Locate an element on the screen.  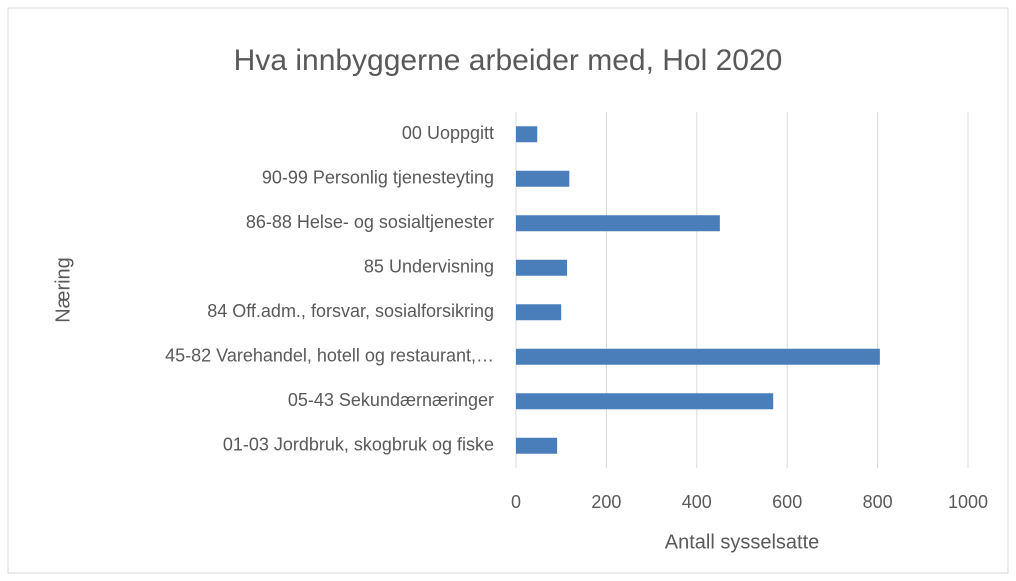
y-tick-label: 84 Off.adm., forsvar, sosialforsikring is located at coordinates (350, 311).